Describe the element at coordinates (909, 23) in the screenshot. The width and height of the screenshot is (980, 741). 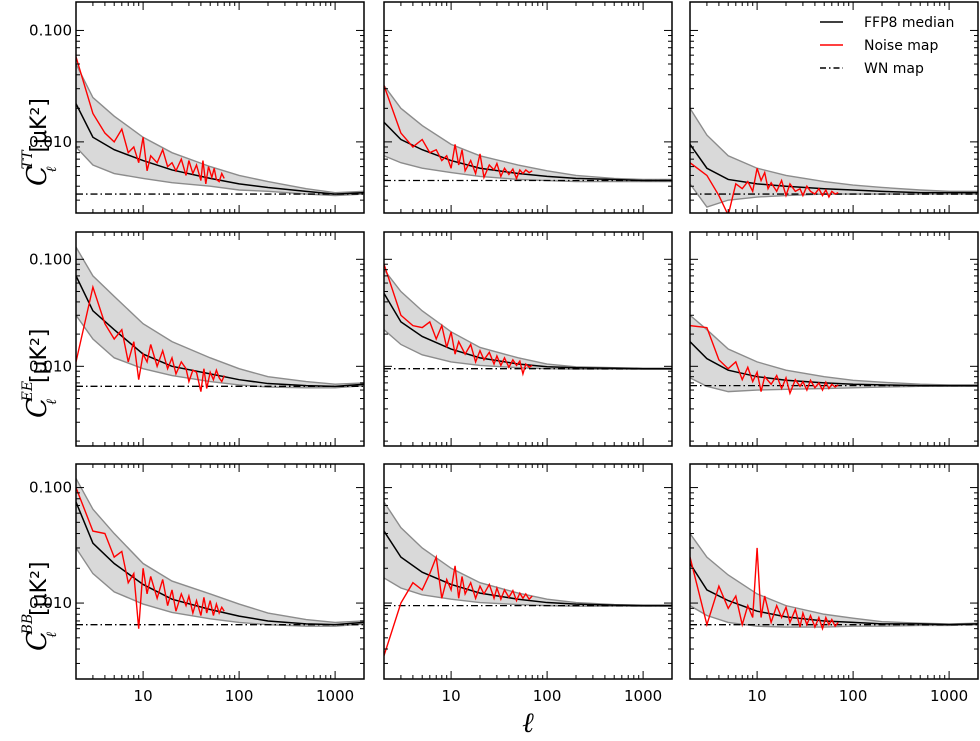
I see `legend-label-median: FFP8 median` at that location.